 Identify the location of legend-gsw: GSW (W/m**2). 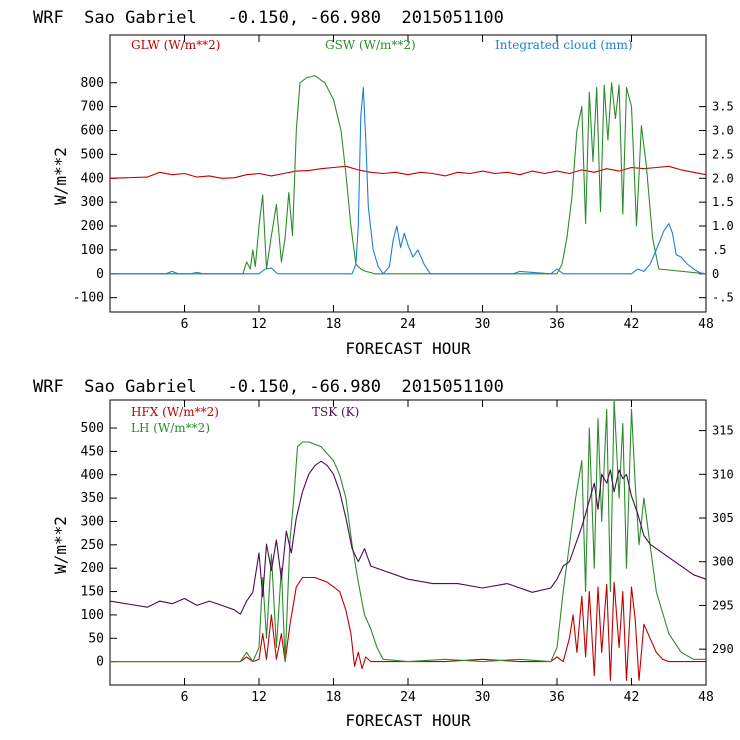
(370, 45).